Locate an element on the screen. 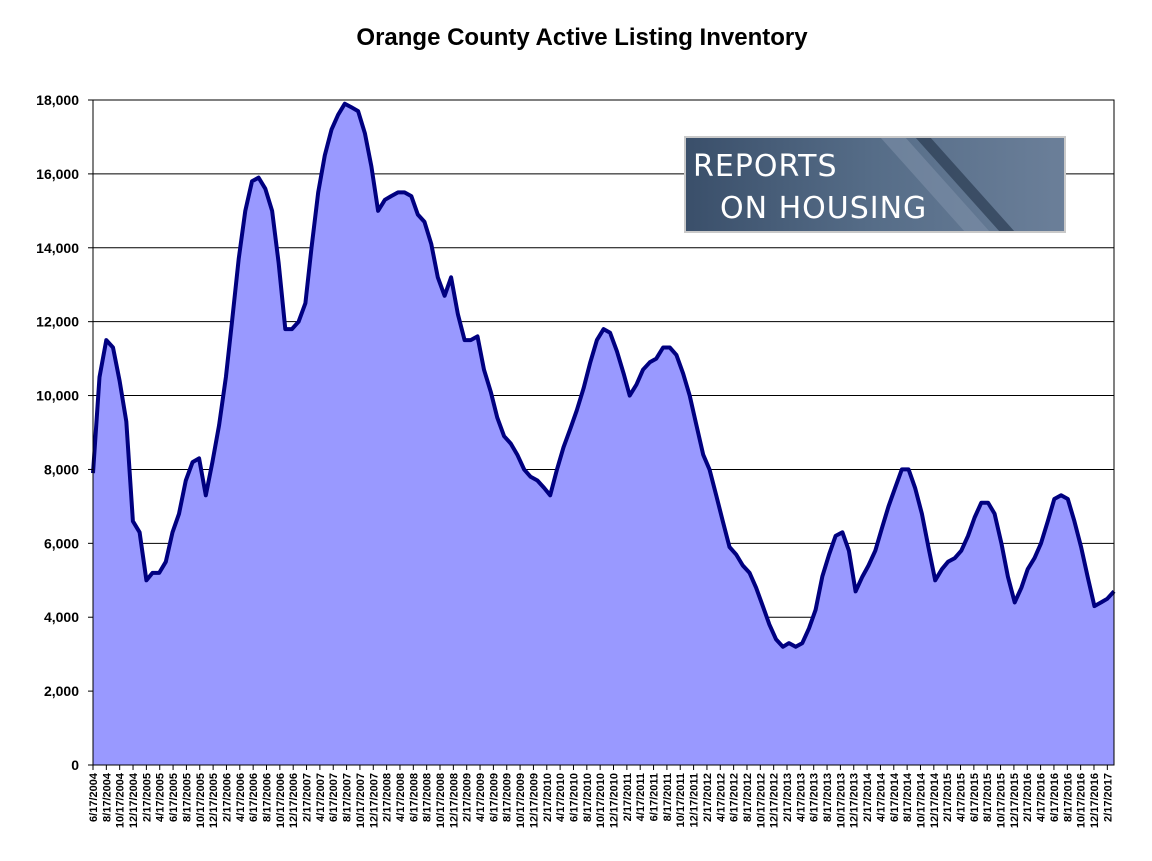 Image resolution: width=1152 pixels, height=861 pixels. y-tick-label: 0 is located at coordinates (75, 765).